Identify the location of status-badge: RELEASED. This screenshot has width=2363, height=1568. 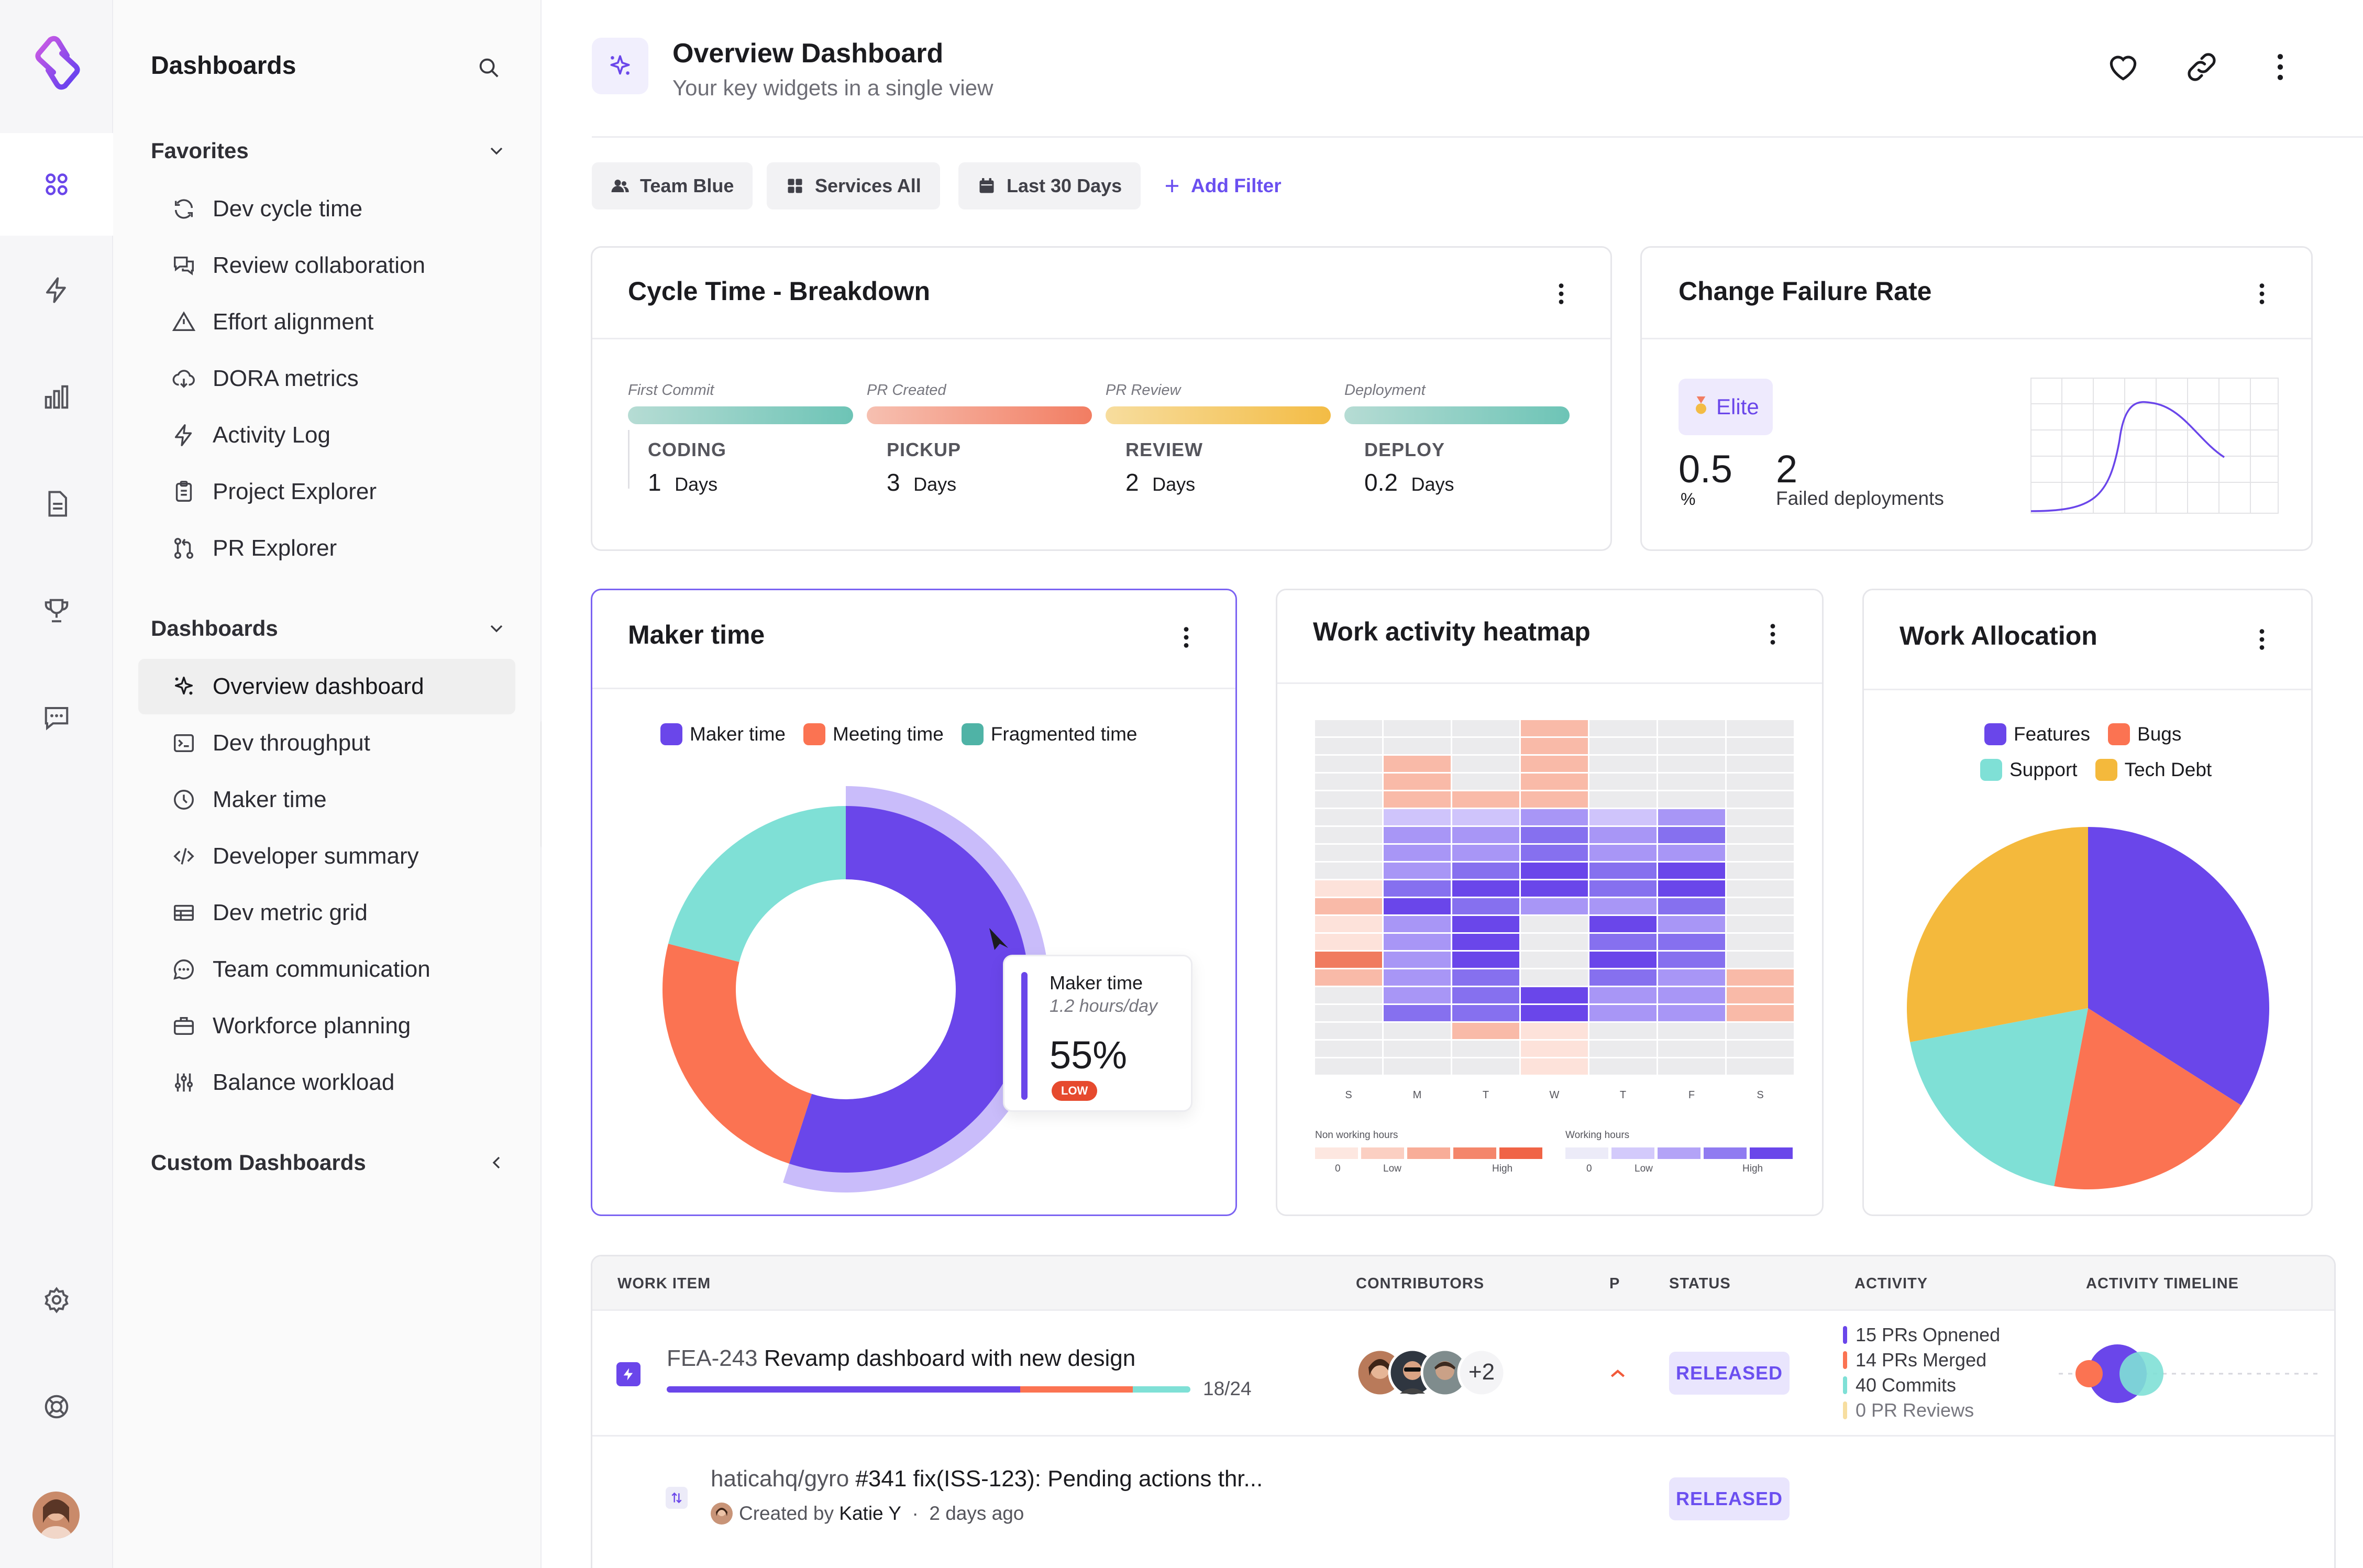
(1729, 1498).